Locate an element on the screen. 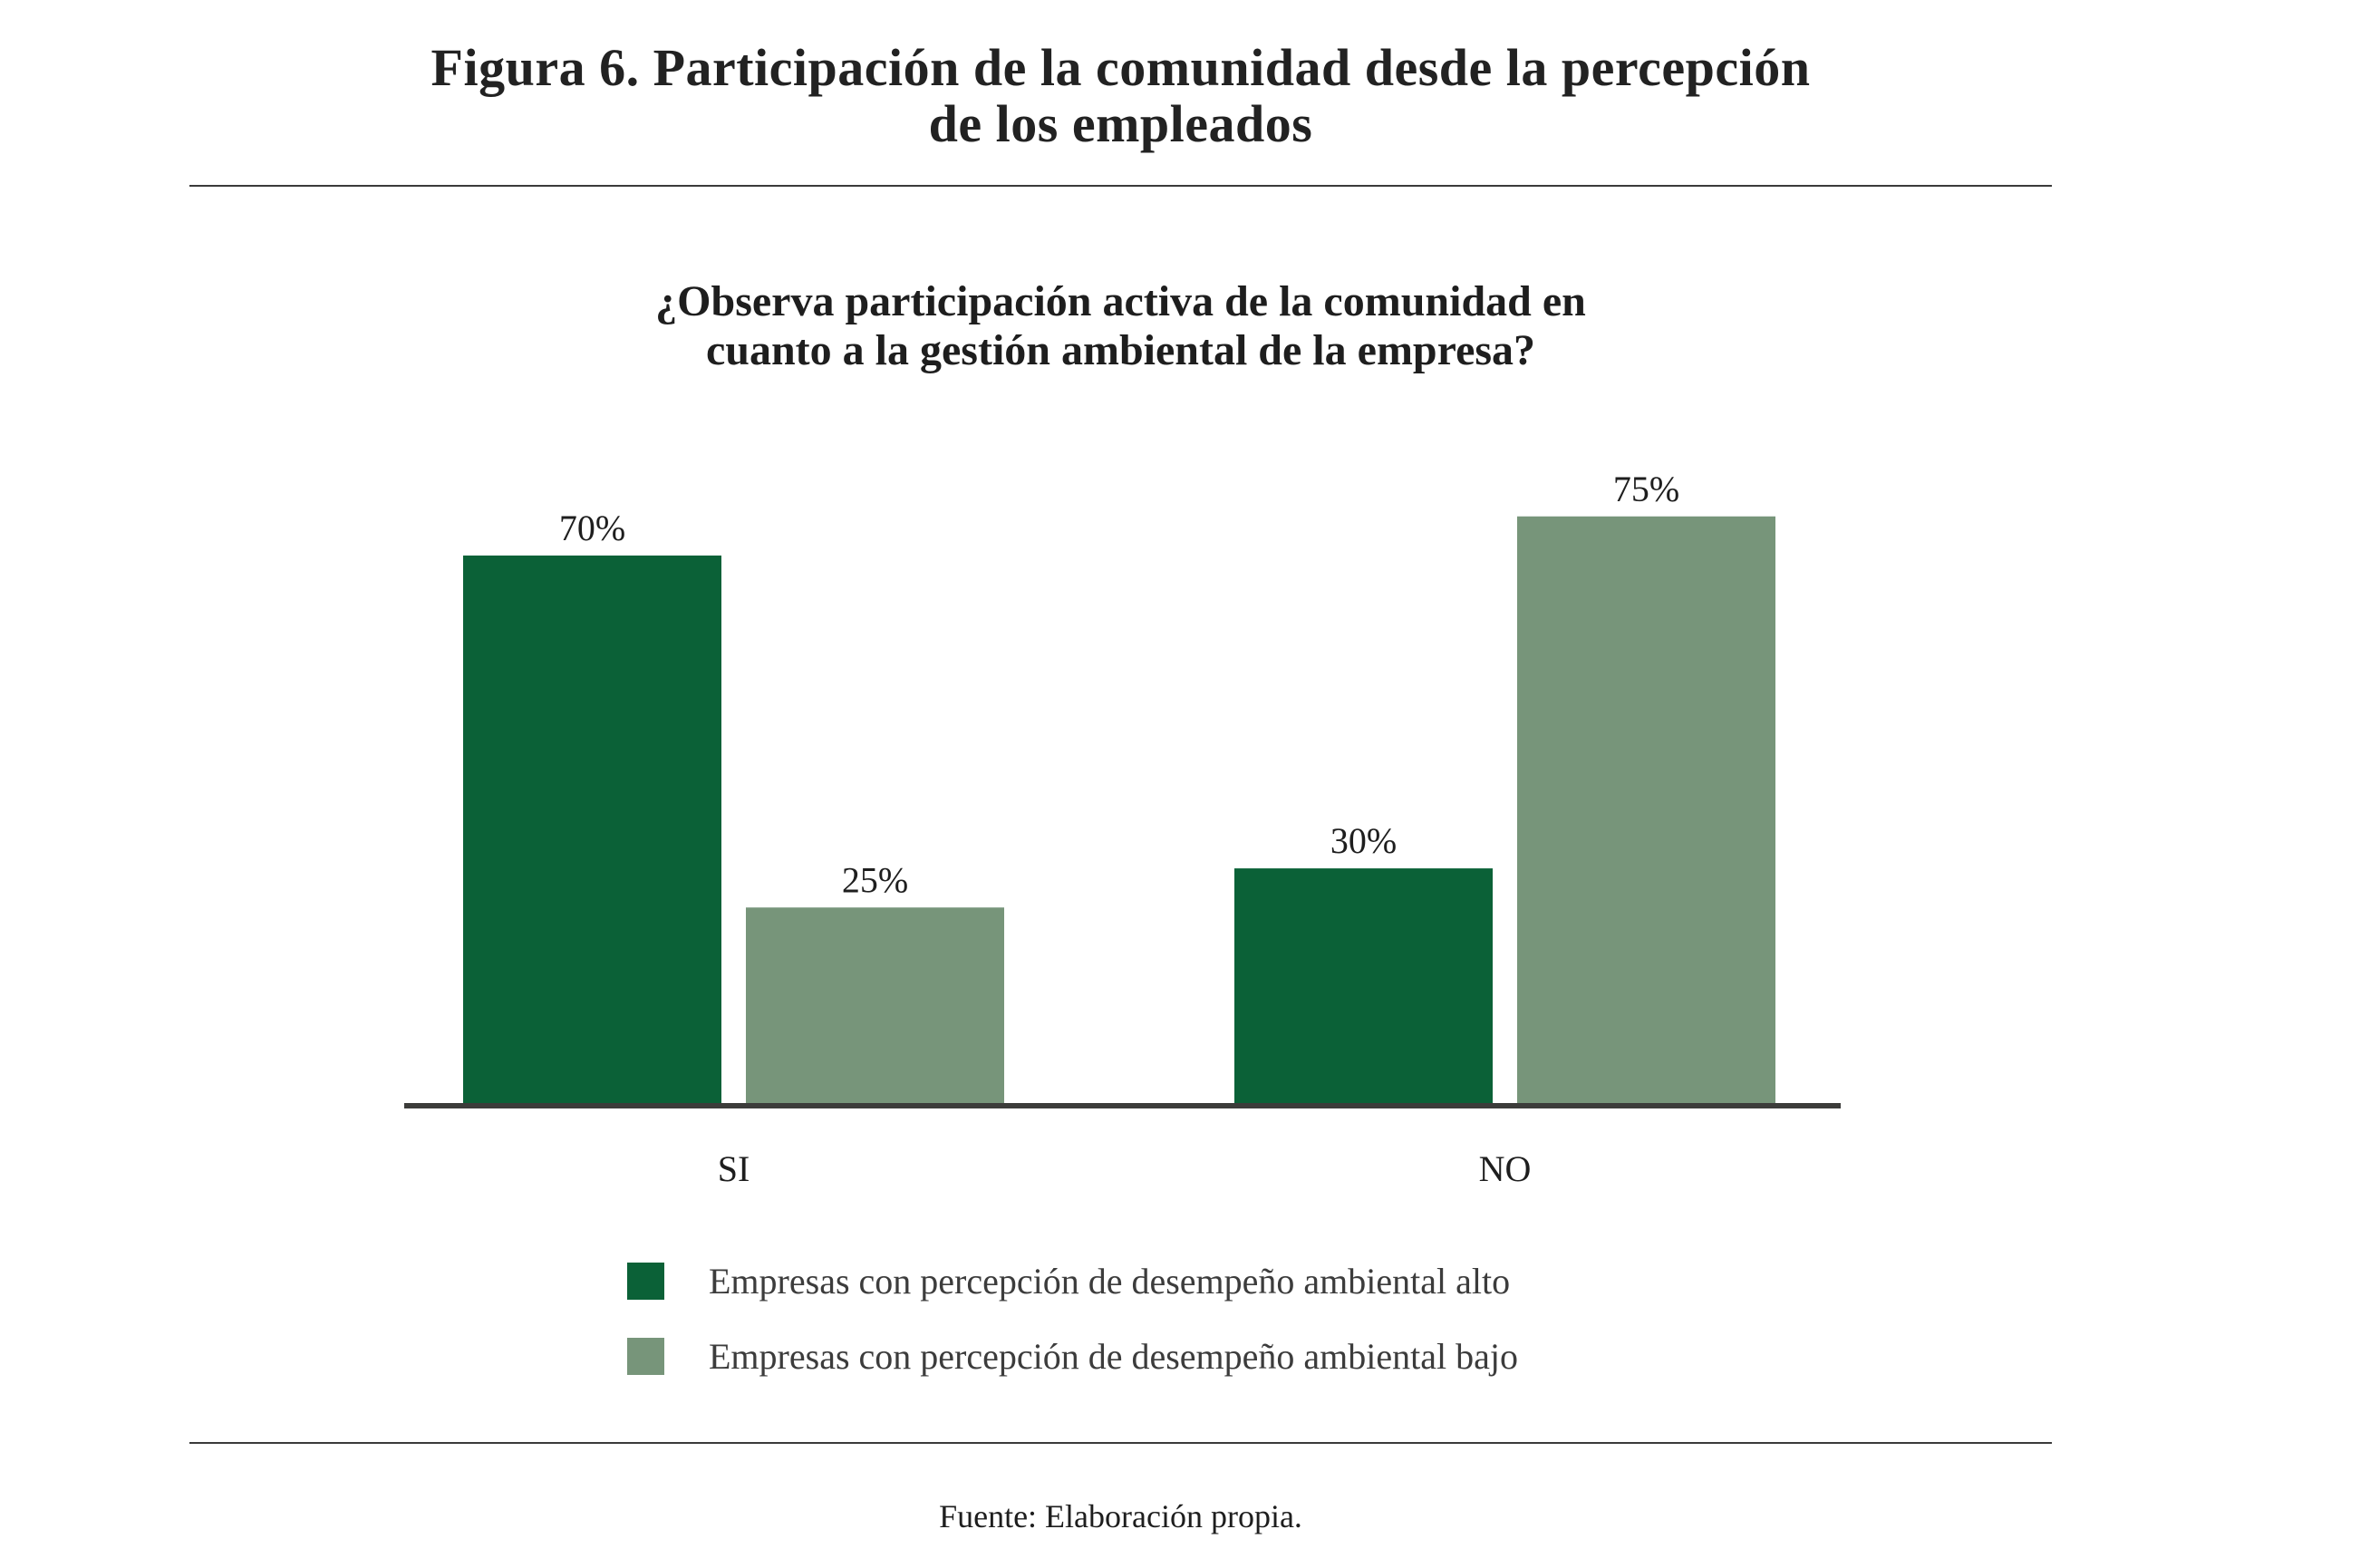  category-label-si: SI is located at coordinates (734, 1168).